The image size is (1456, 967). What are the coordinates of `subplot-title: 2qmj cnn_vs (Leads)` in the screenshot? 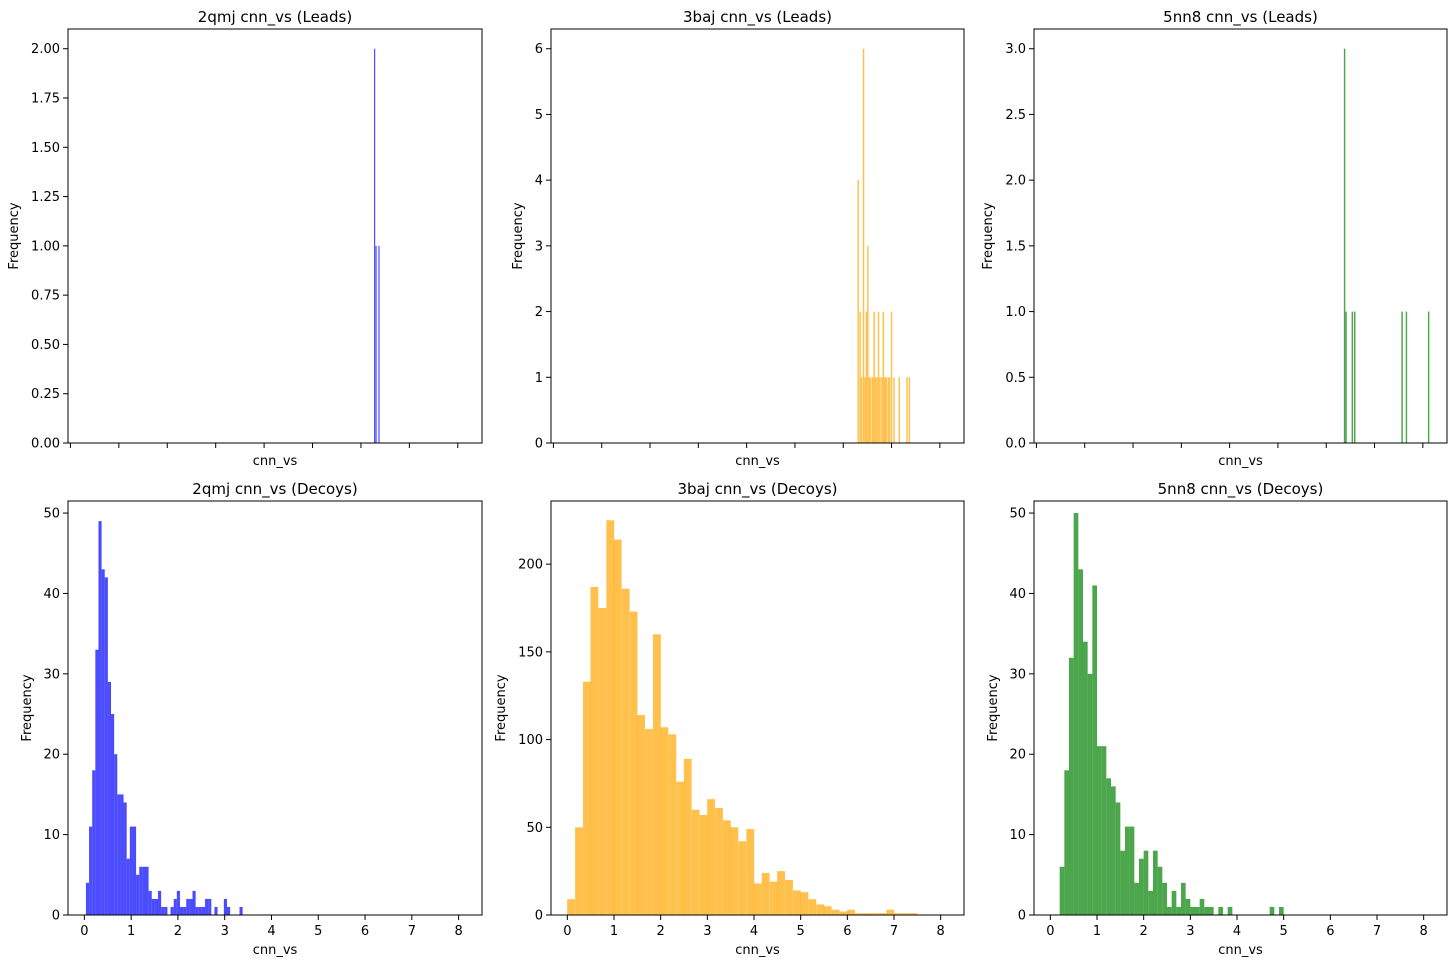 It's located at (275, 17).